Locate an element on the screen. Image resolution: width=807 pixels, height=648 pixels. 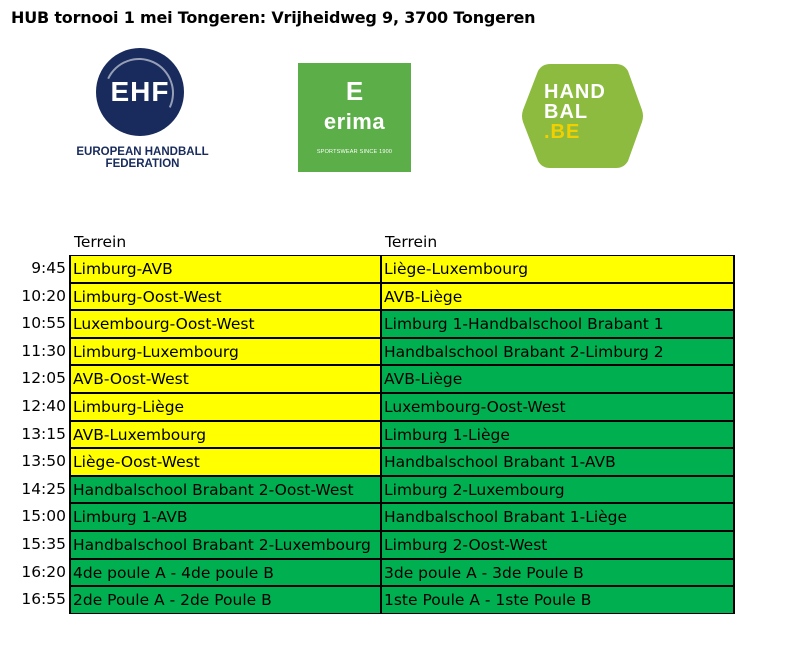
erima-tagline: SPORTSWEAR SINCE 1900 is located at coordinates (354, 152).